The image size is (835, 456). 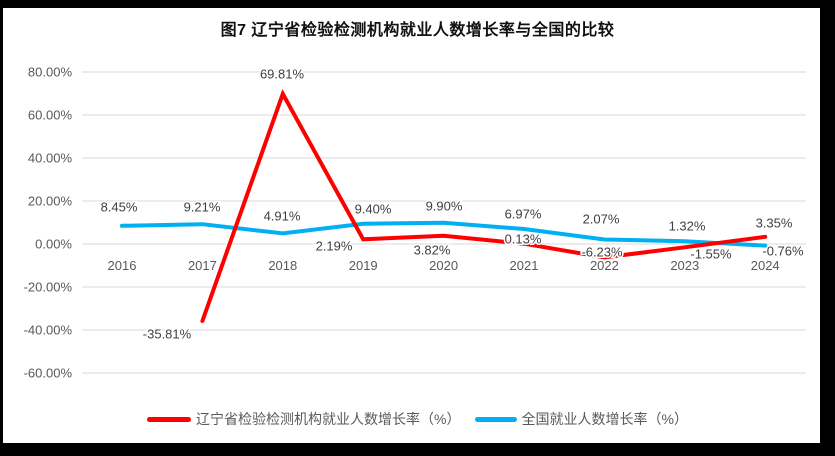 I want to click on legend-line-swatch-red, so click(x=169, y=419).